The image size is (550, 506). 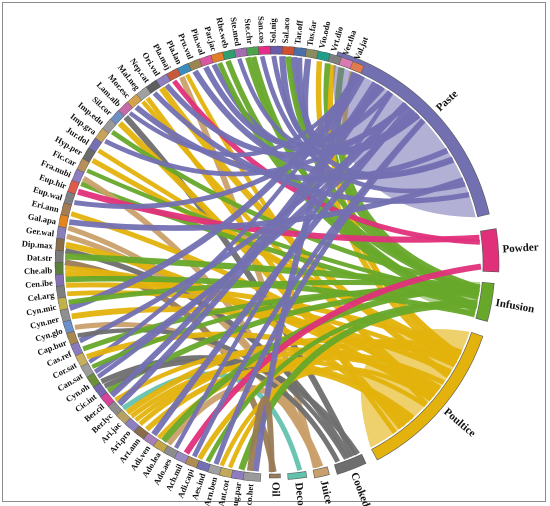 What do you see at coordinates (273, 30) in the screenshot?
I see `species-label-sol-nig: Sol.nig` at bounding box center [273, 30].